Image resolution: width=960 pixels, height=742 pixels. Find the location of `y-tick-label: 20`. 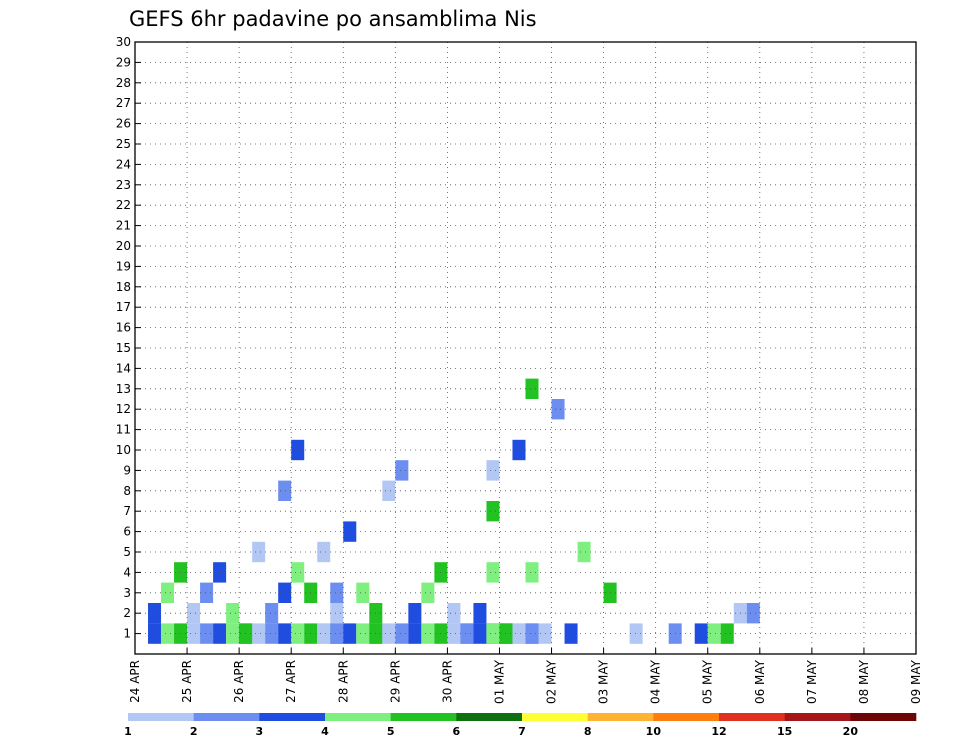

y-tick-label: 20 is located at coordinates (123, 246).